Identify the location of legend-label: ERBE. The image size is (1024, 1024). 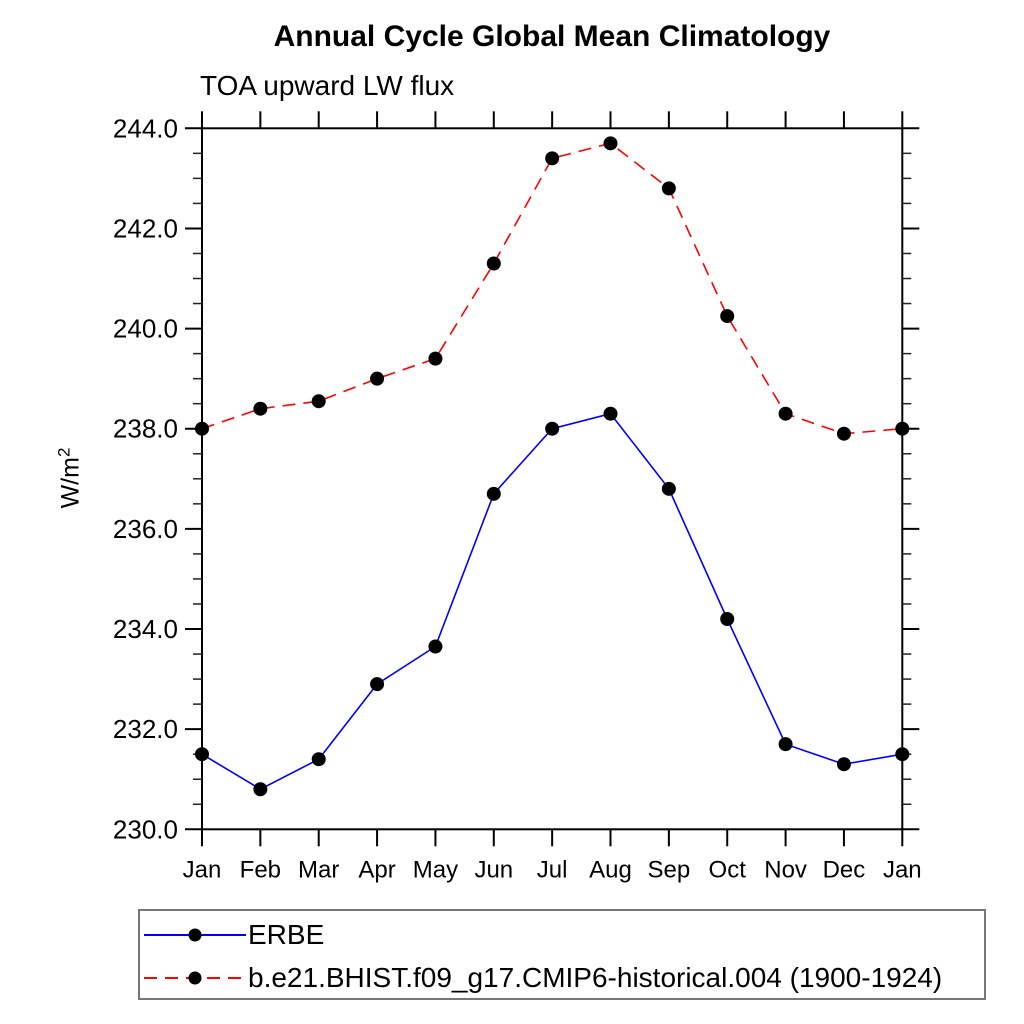
(286, 934).